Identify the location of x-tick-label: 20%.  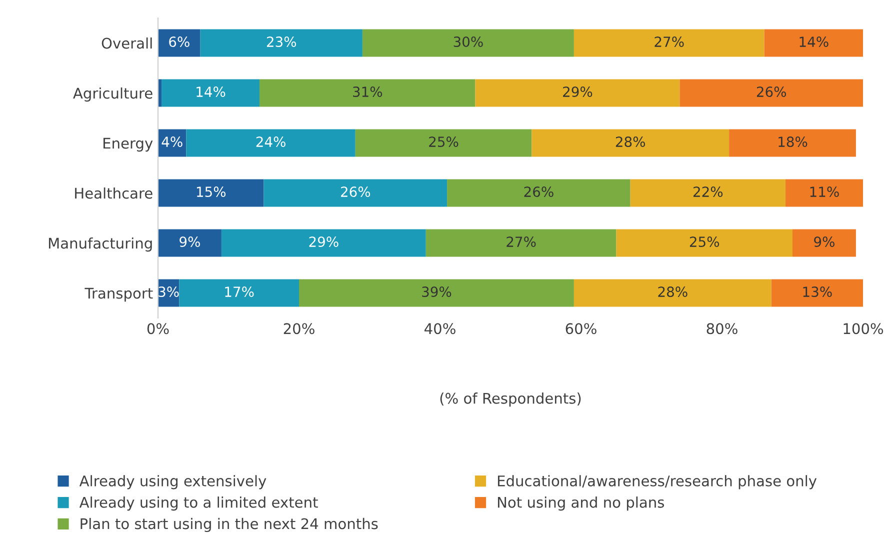
(299, 328).